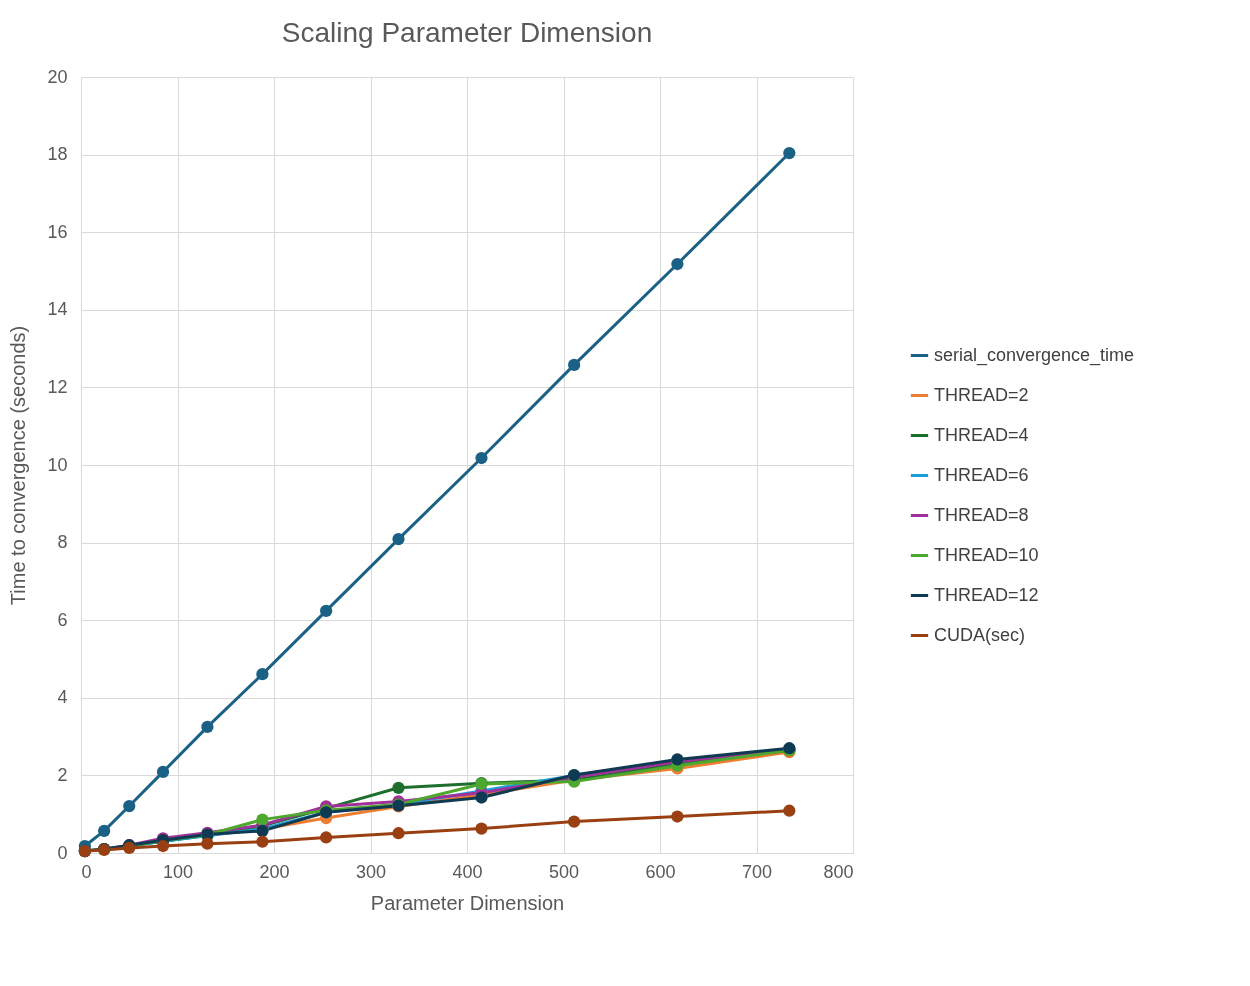 This screenshot has width=1250, height=986. What do you see at coordinates (178, 871) in the screenshot?
I see `x-tick-label: 100` at bounding box center [178, 871].